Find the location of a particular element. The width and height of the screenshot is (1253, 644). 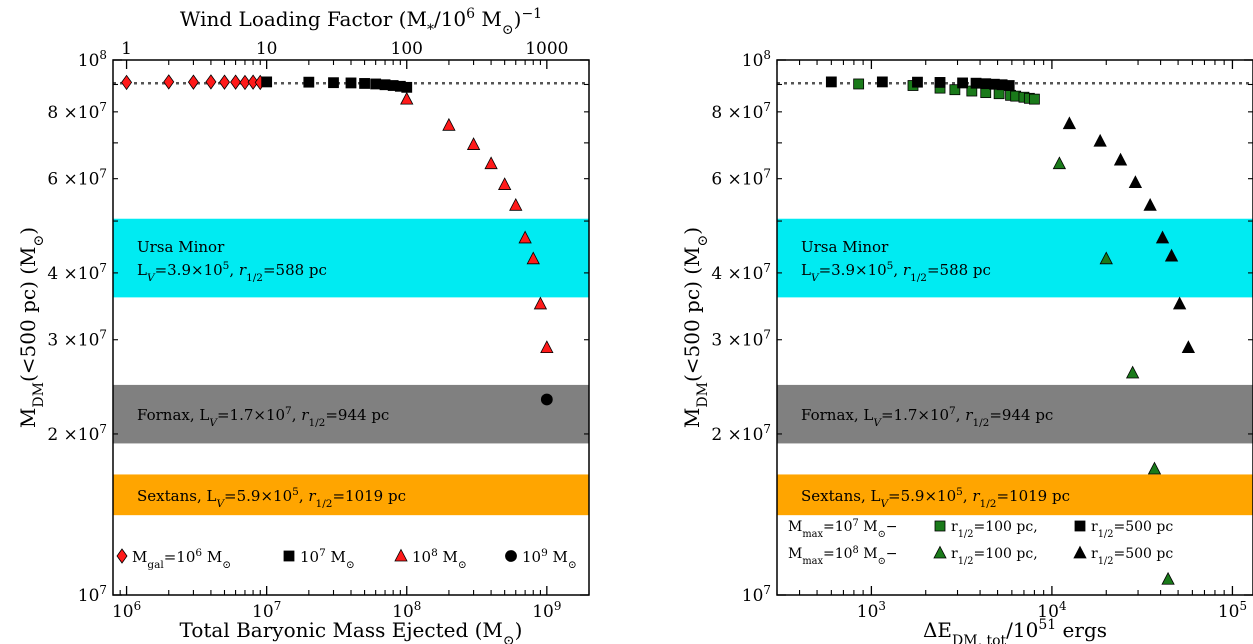

top-axis-label: Wind Loading Factor (M*/106 M⊙)−1 is located at coordinates (361, 22).